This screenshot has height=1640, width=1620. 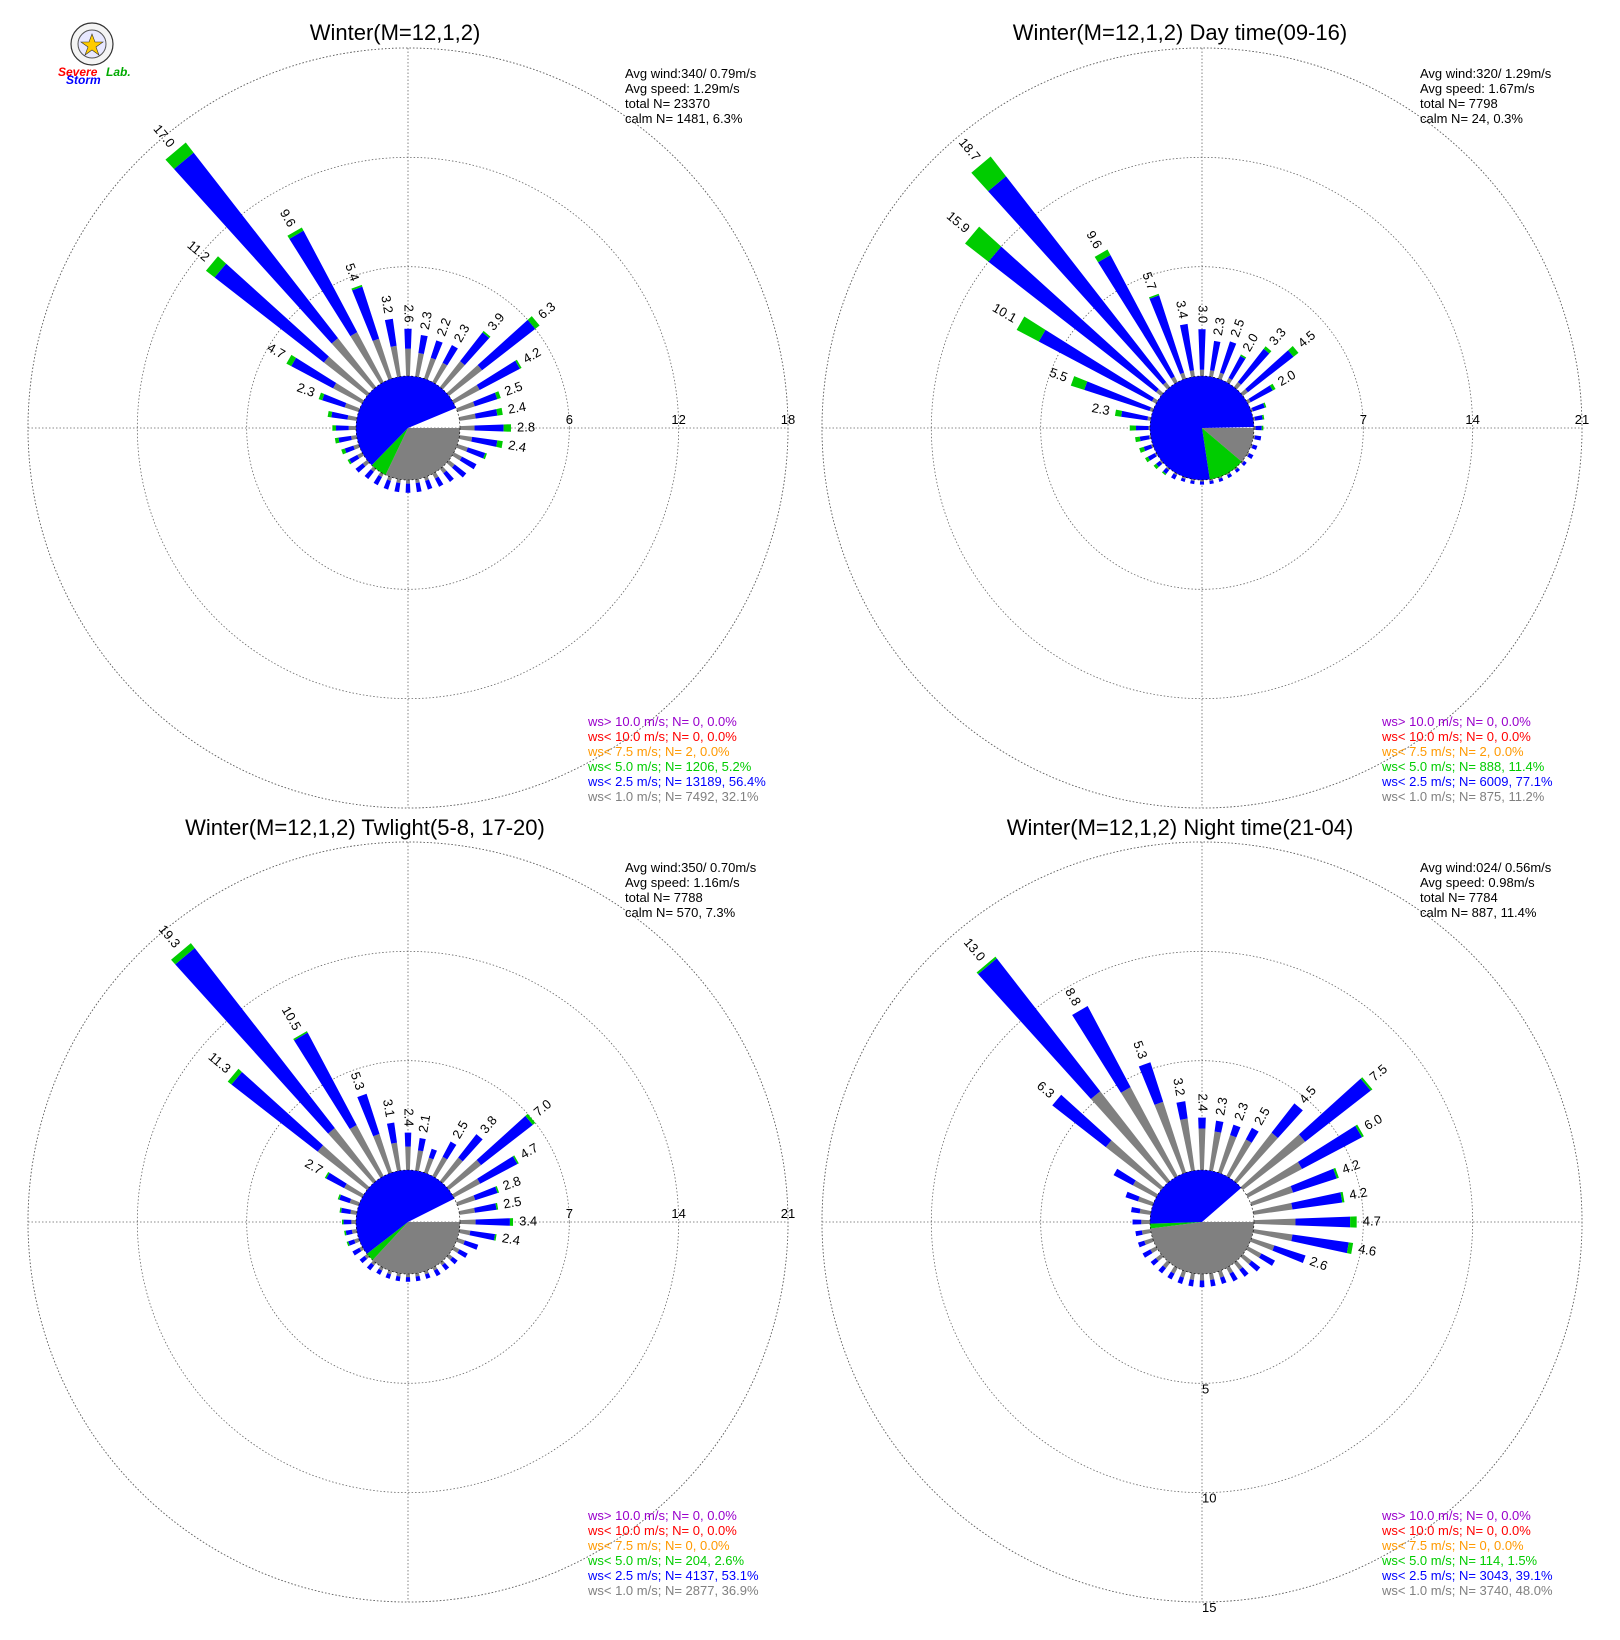 I want to click on bar-label: 2.1, so click(x=424, y=1123).